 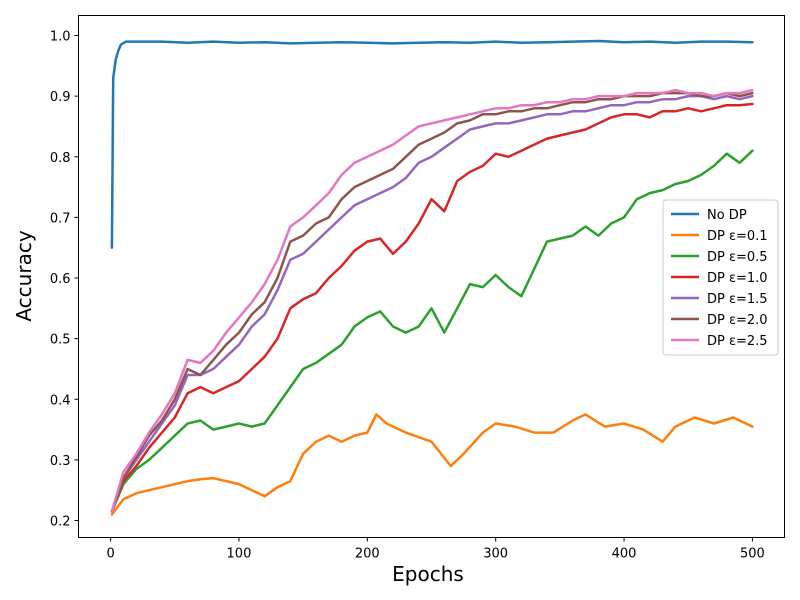 What do you see at coordinates (737, 278) in the screenshot?
I see `legend-label: DP ε=1.0` at bounding box center [737, 278].